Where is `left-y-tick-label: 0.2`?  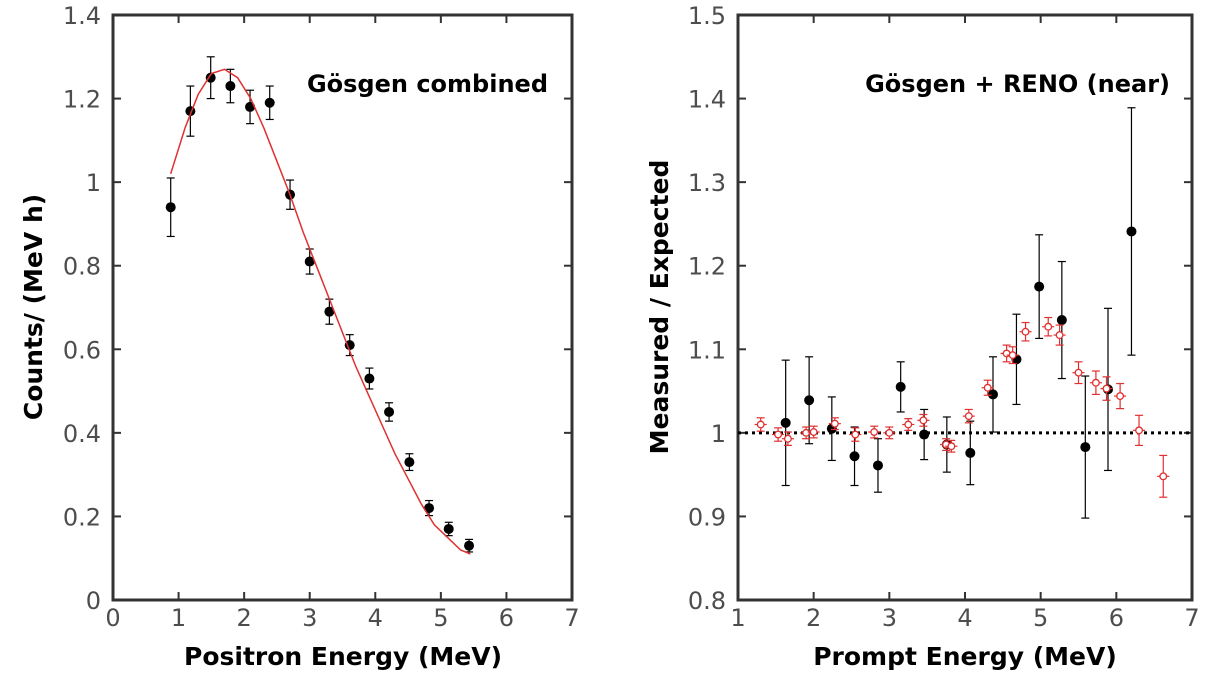 left-y-tick-label: 0.2 is located at coordinates (82, 517).